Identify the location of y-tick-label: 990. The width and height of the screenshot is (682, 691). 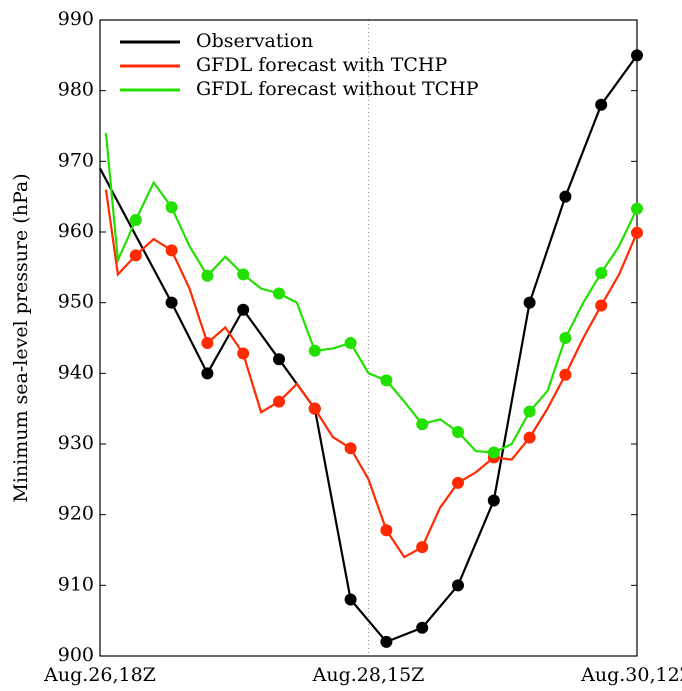
(76, 19).